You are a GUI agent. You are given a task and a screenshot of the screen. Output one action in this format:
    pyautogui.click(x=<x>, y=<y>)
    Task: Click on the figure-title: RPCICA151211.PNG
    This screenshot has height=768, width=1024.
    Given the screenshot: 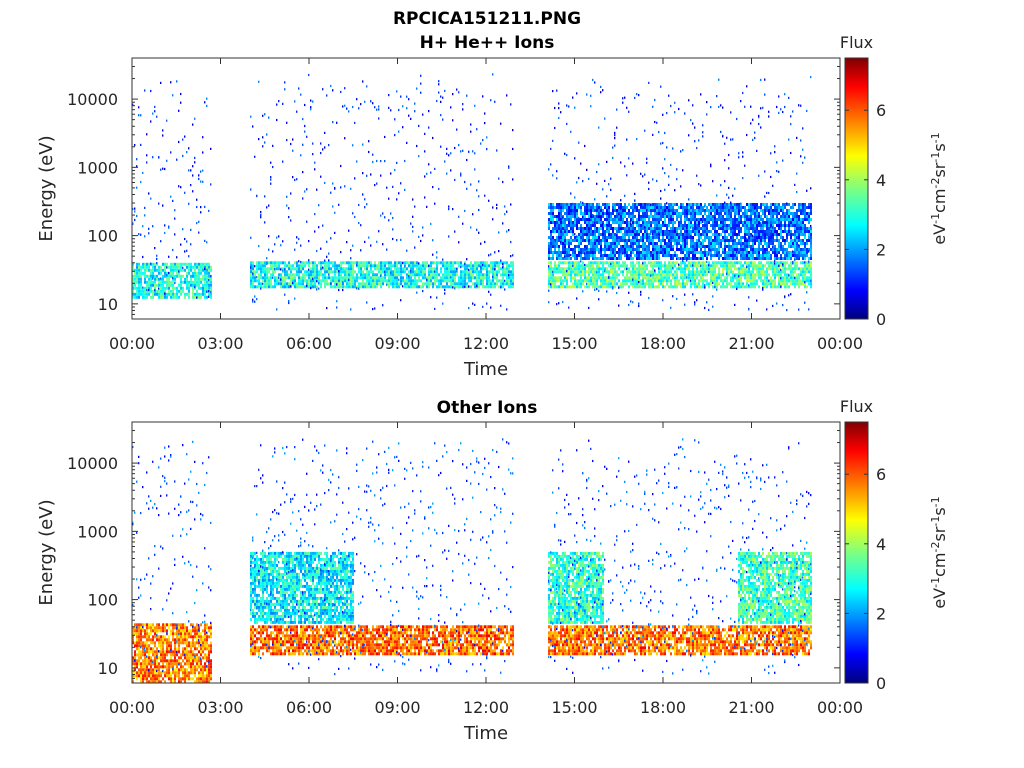 What is the action you would take?
    pyautogui.click(x=487, y=19)
    